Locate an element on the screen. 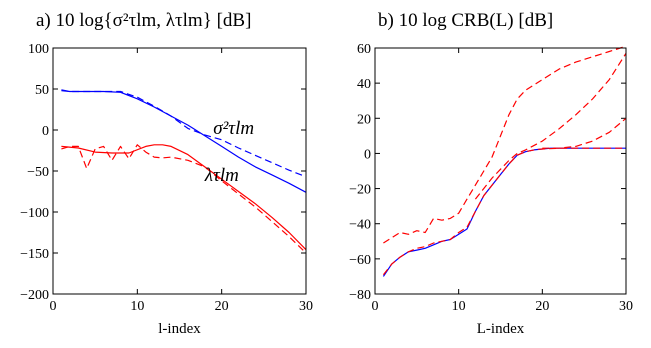 This screenshot has width=651, height=348. panel-a-y-tick-label: −100 is located at coordinates (34, 213).